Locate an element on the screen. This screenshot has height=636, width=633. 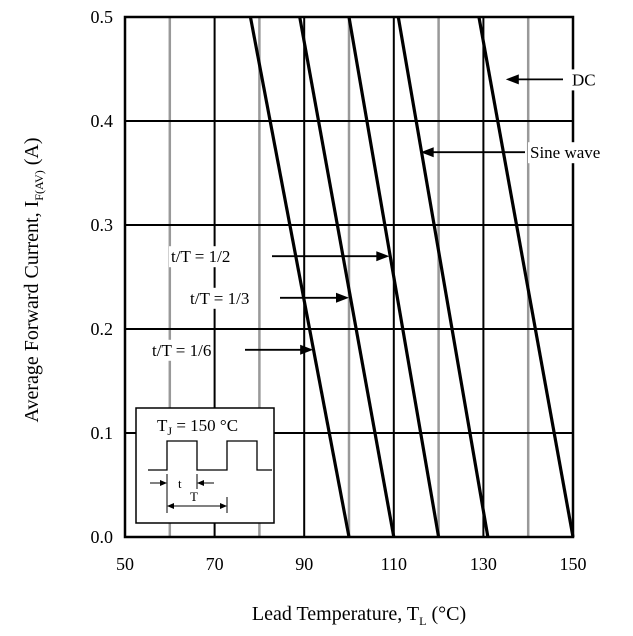
annotation-label: t/T = 1/2 is located at coordinates (200, 256).